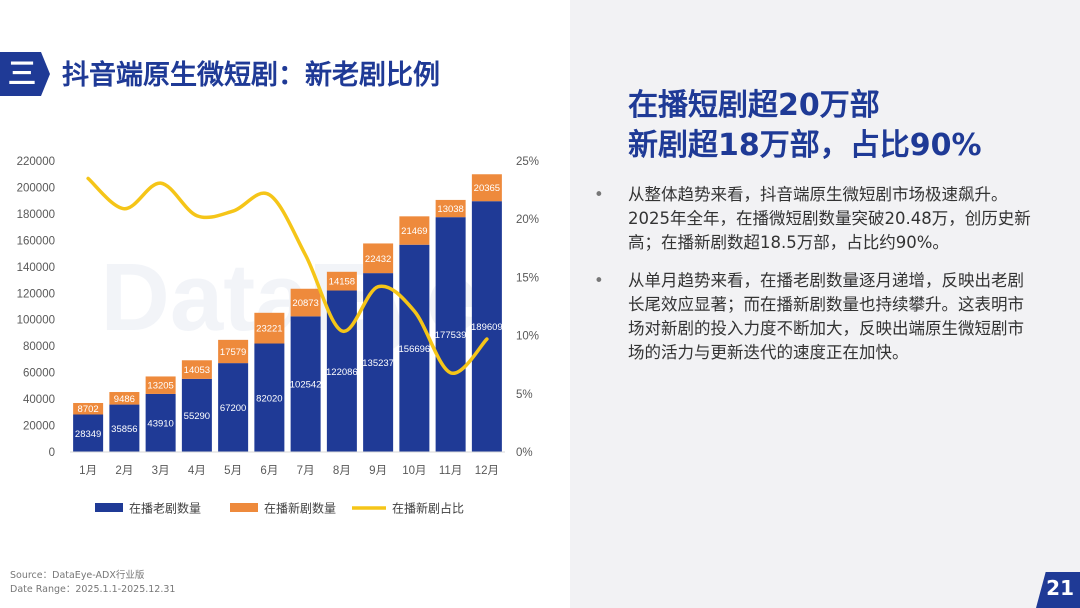 The width and height of the screenshot is (1080, 608). What do you see at coordinates (251, 75) in the screenshot?
I see `section-title: 抖音端原生微短剧：新老剧比例` at bounding box center [251, 75].